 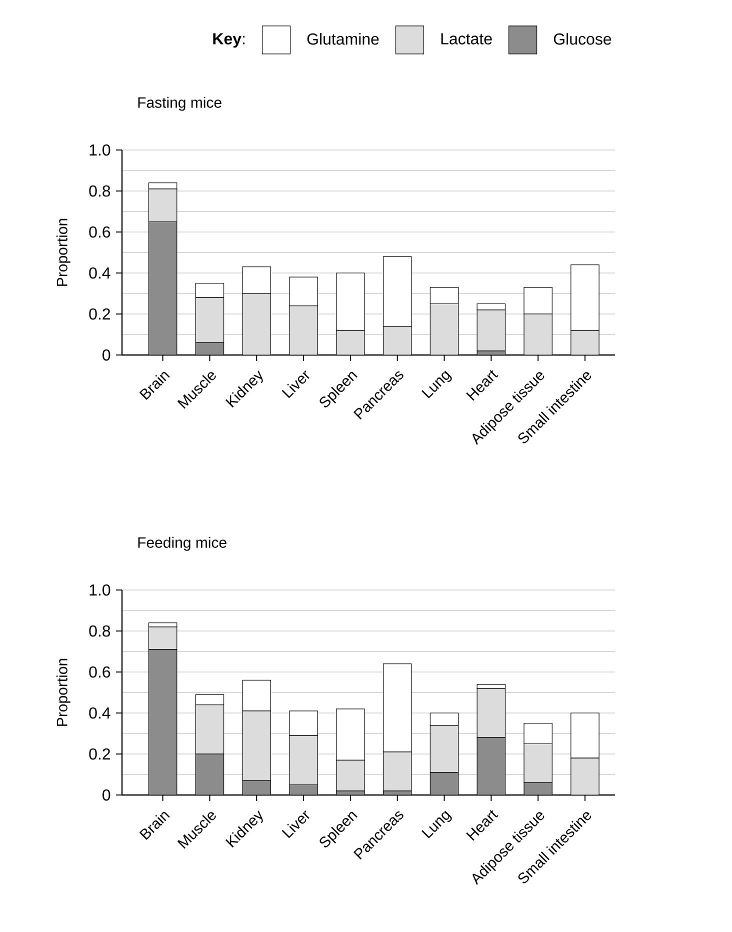 What do you see at coordinates (180, 103) in the screenshot?
I see `chart-title: Fasting mice` at bounding box center [180, 103].